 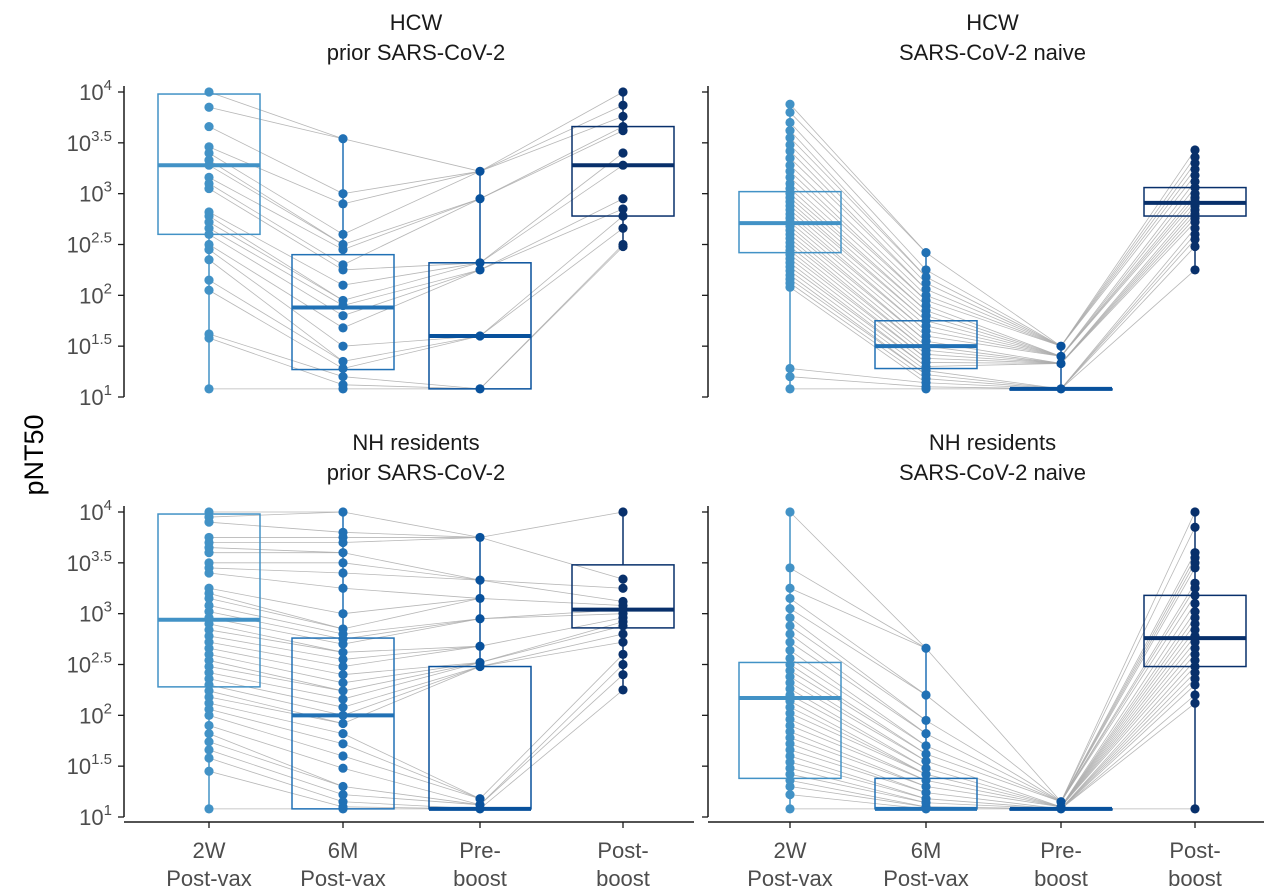 What do you see at coordinates (89, 765) in the screenshot?
I see `y-tick-label: 101.5` at bounding box center [89, 765].